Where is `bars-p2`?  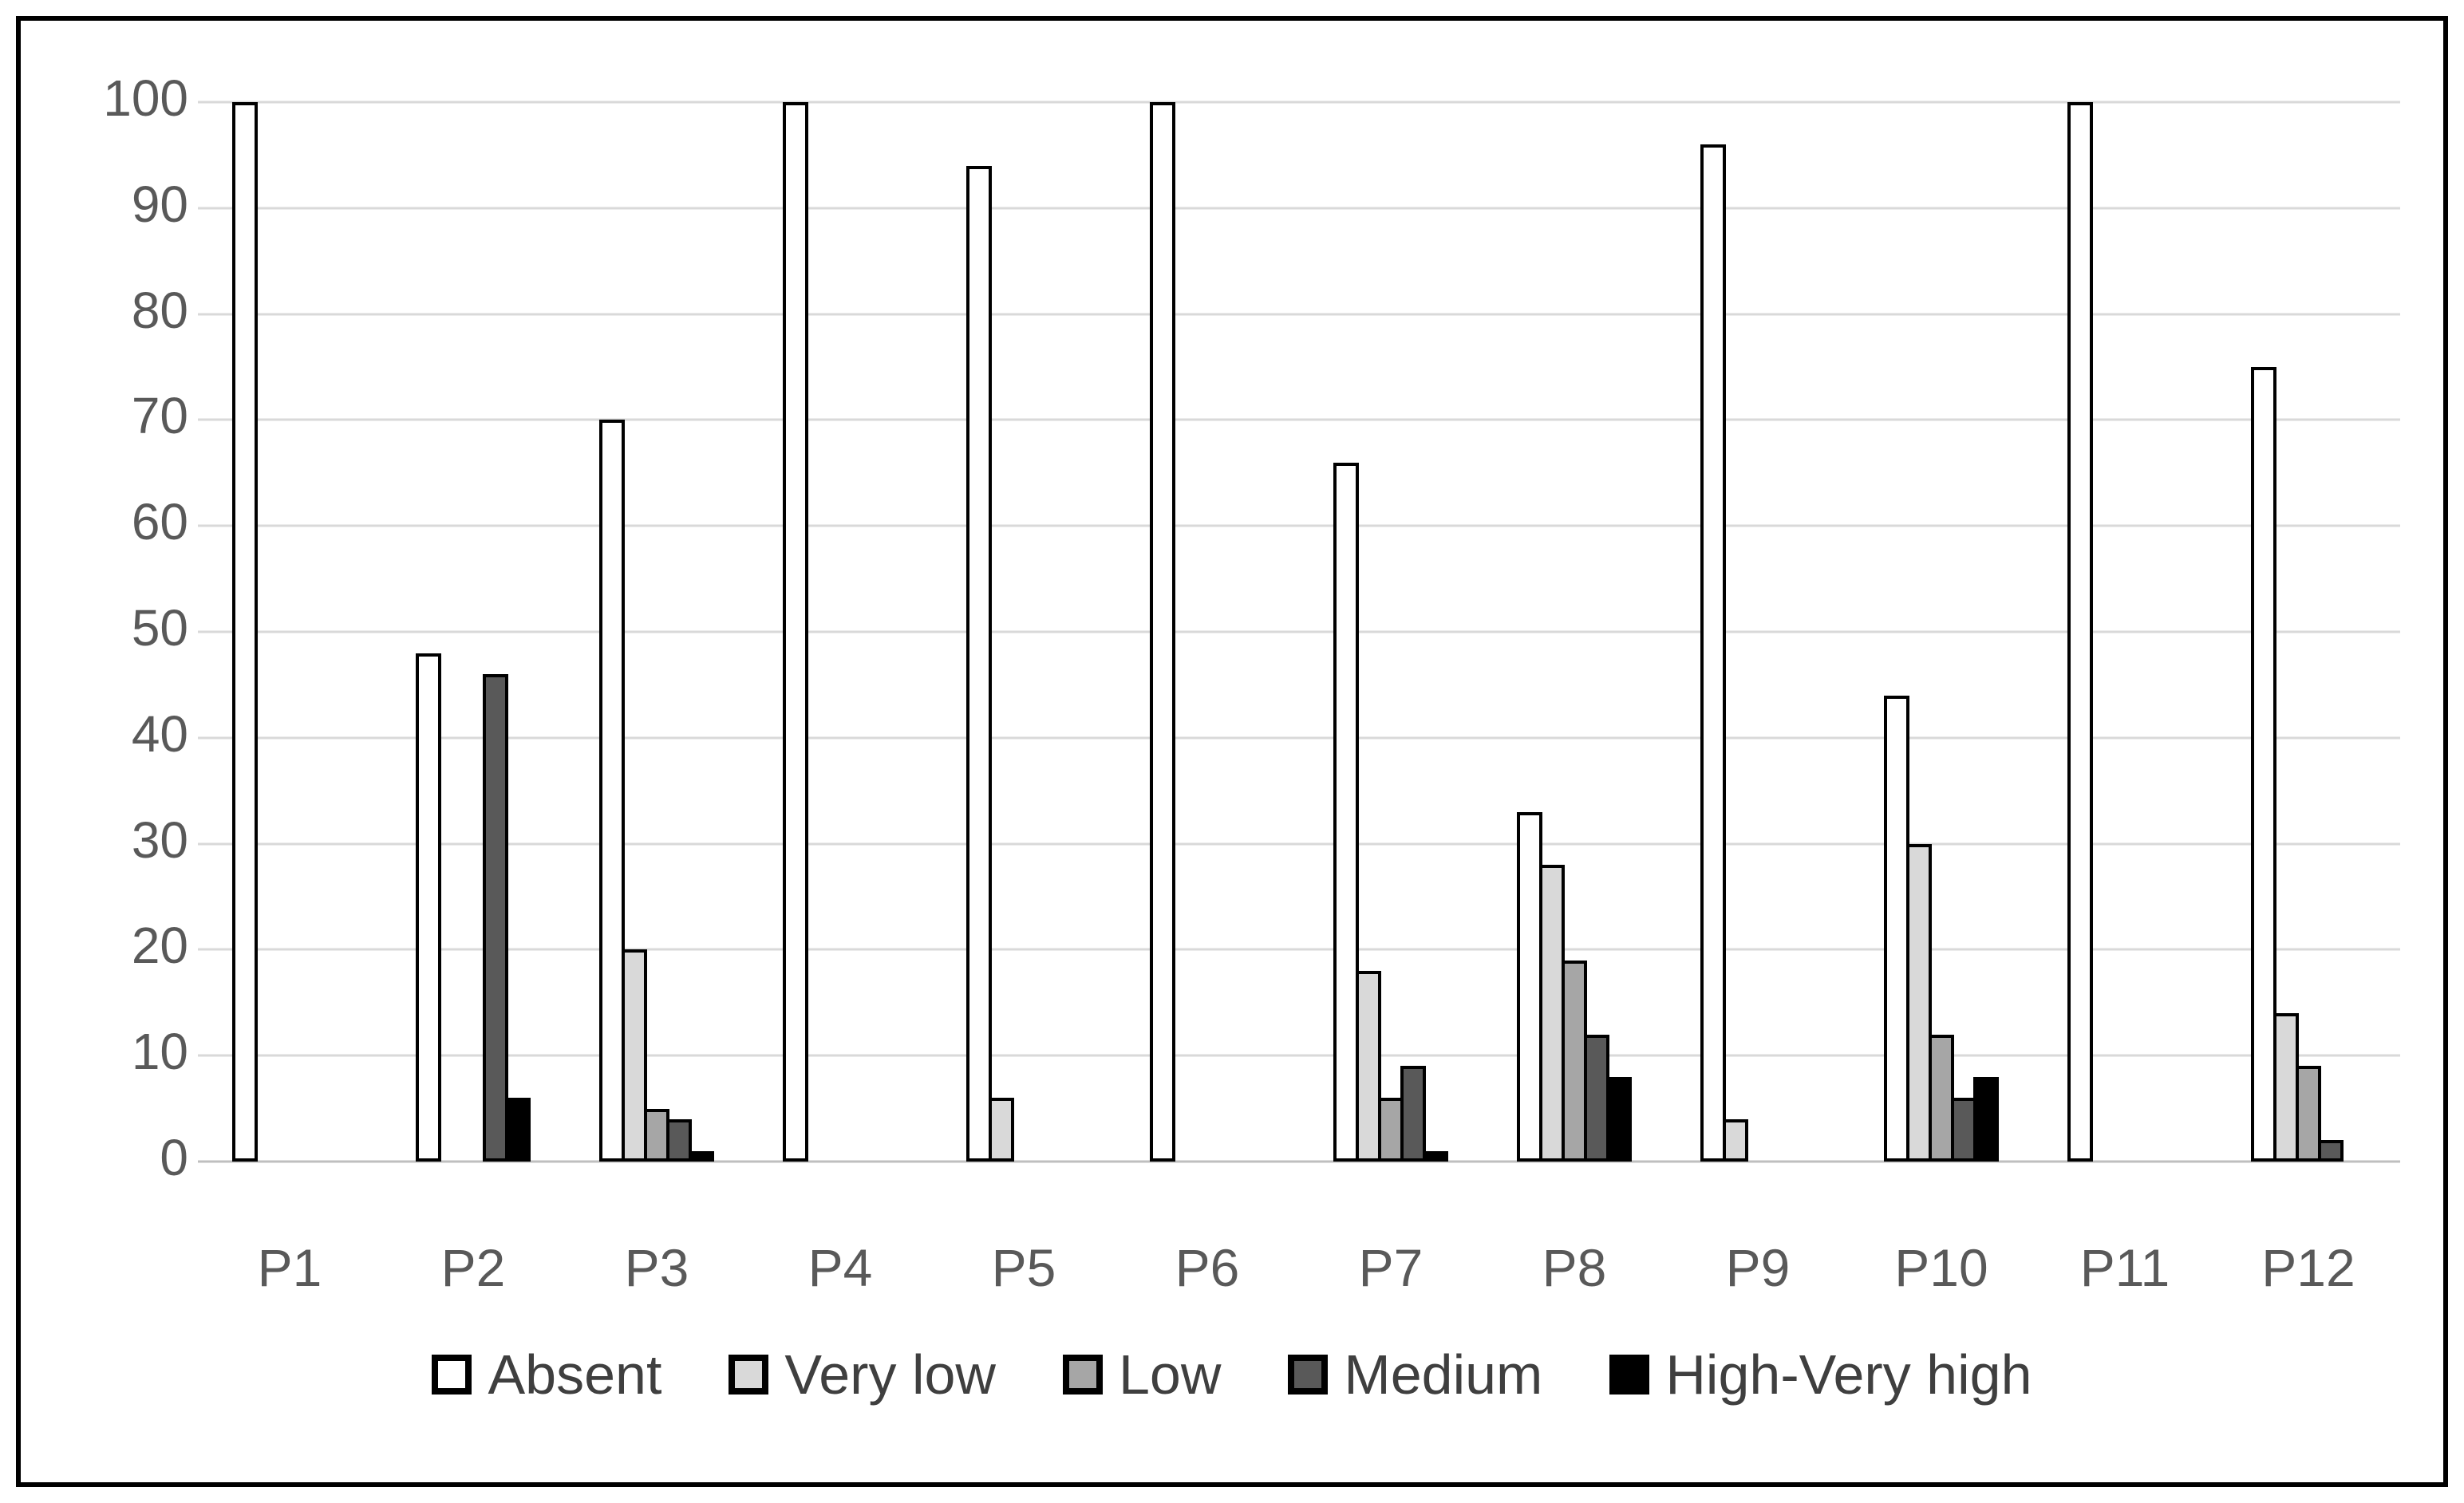
bars-p2 is located at coordinates (473, 632).